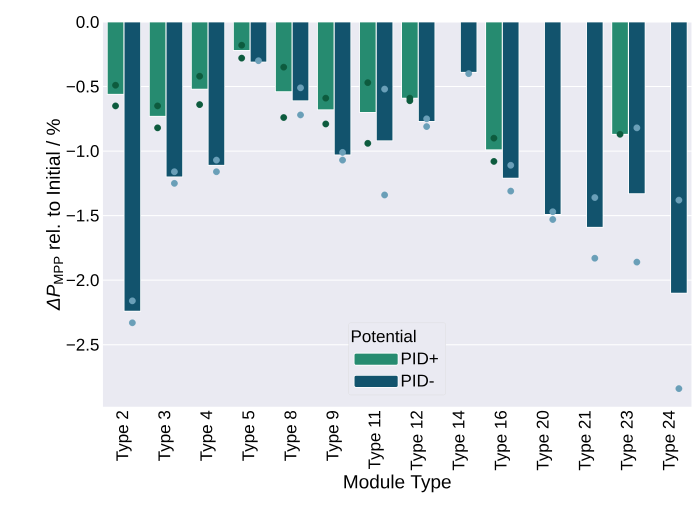  Describe the element at coordinates (82, 344) in the screenshot. I see `y-tick-label: −2.5` at that location.